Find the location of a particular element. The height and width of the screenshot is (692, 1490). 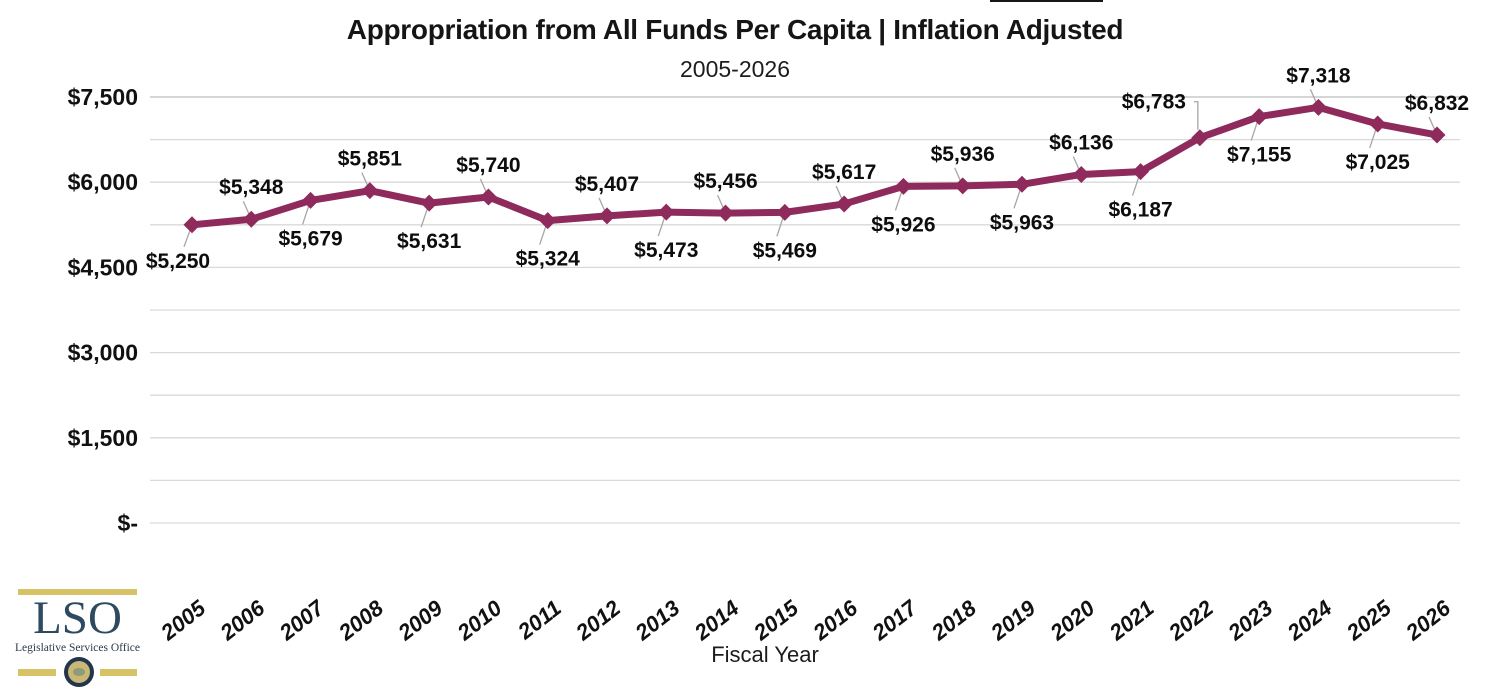

data-label: $5,740 is located at coordinates (488, 165).